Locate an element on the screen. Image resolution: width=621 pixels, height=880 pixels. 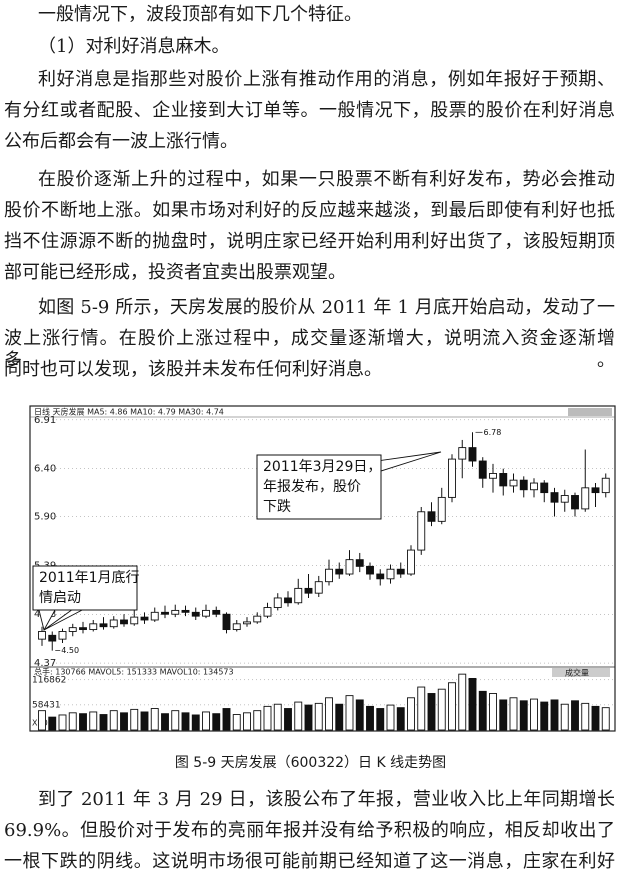
text-line: 利好消息是指那些对股价上涨有推动作用的消息，例如年报好于预期、 is located at coordinates (326, 79).